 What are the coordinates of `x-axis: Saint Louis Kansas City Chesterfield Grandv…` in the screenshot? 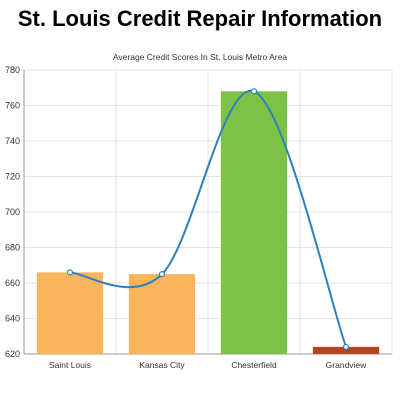 It's located at (208, 365).